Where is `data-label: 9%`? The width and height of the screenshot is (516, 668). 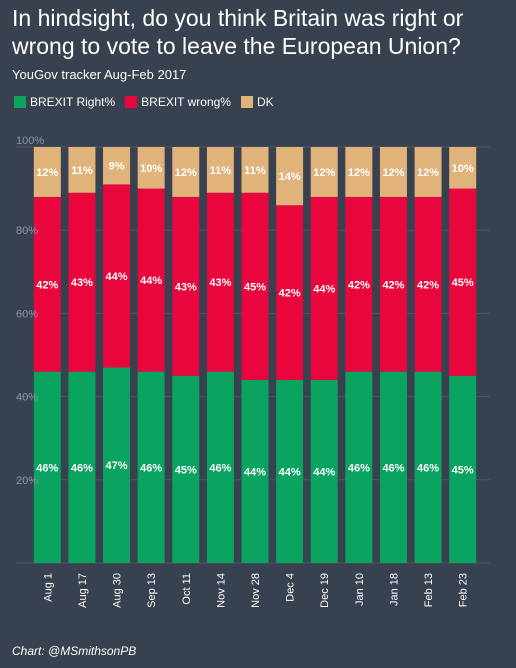 data-label: 9% is located at coordinates (117, 167).